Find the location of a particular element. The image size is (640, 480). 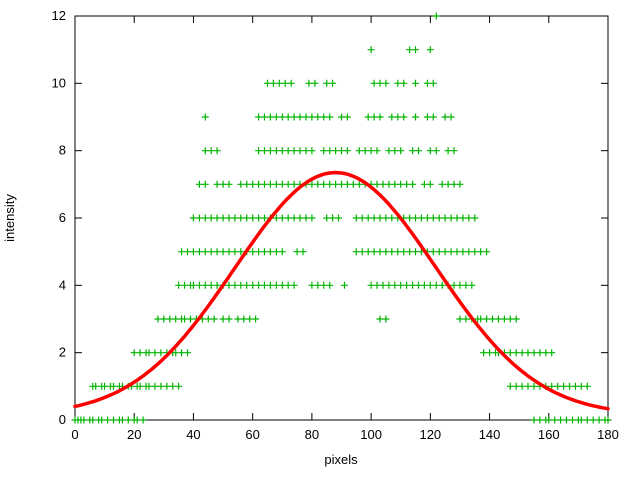

x-tick-label: 140 is located at coordinates (490, 434).